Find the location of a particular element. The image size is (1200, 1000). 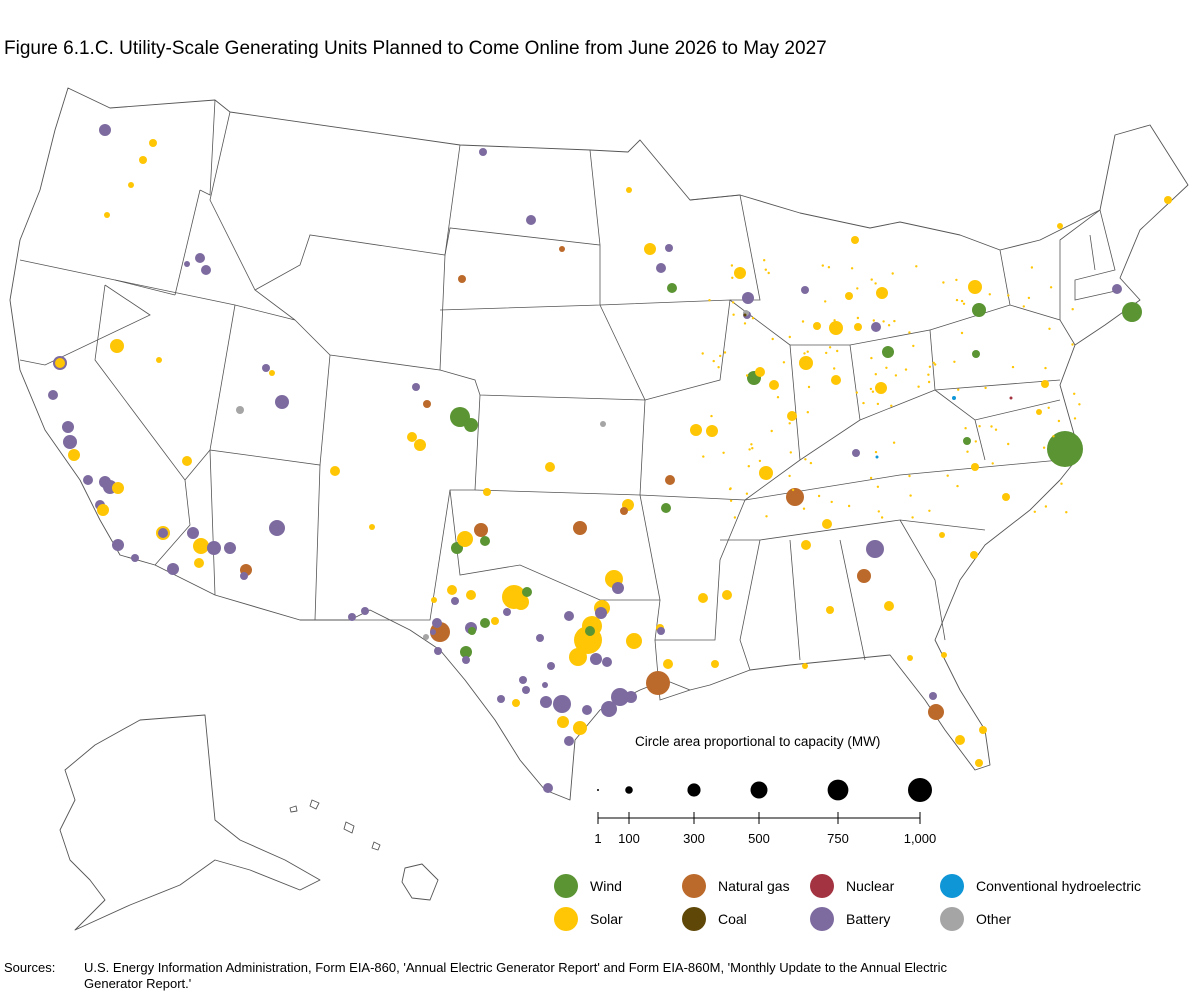

legend-item-conventional-hydroelectric: Conventional hydroelectric is located at coordinates (1040, 886).